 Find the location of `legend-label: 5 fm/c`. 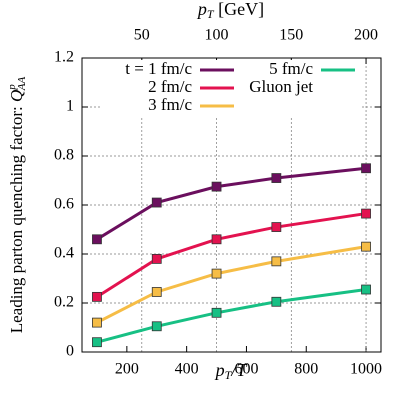

legend-label: 5 fm/c is located at coordinates (291, 68).